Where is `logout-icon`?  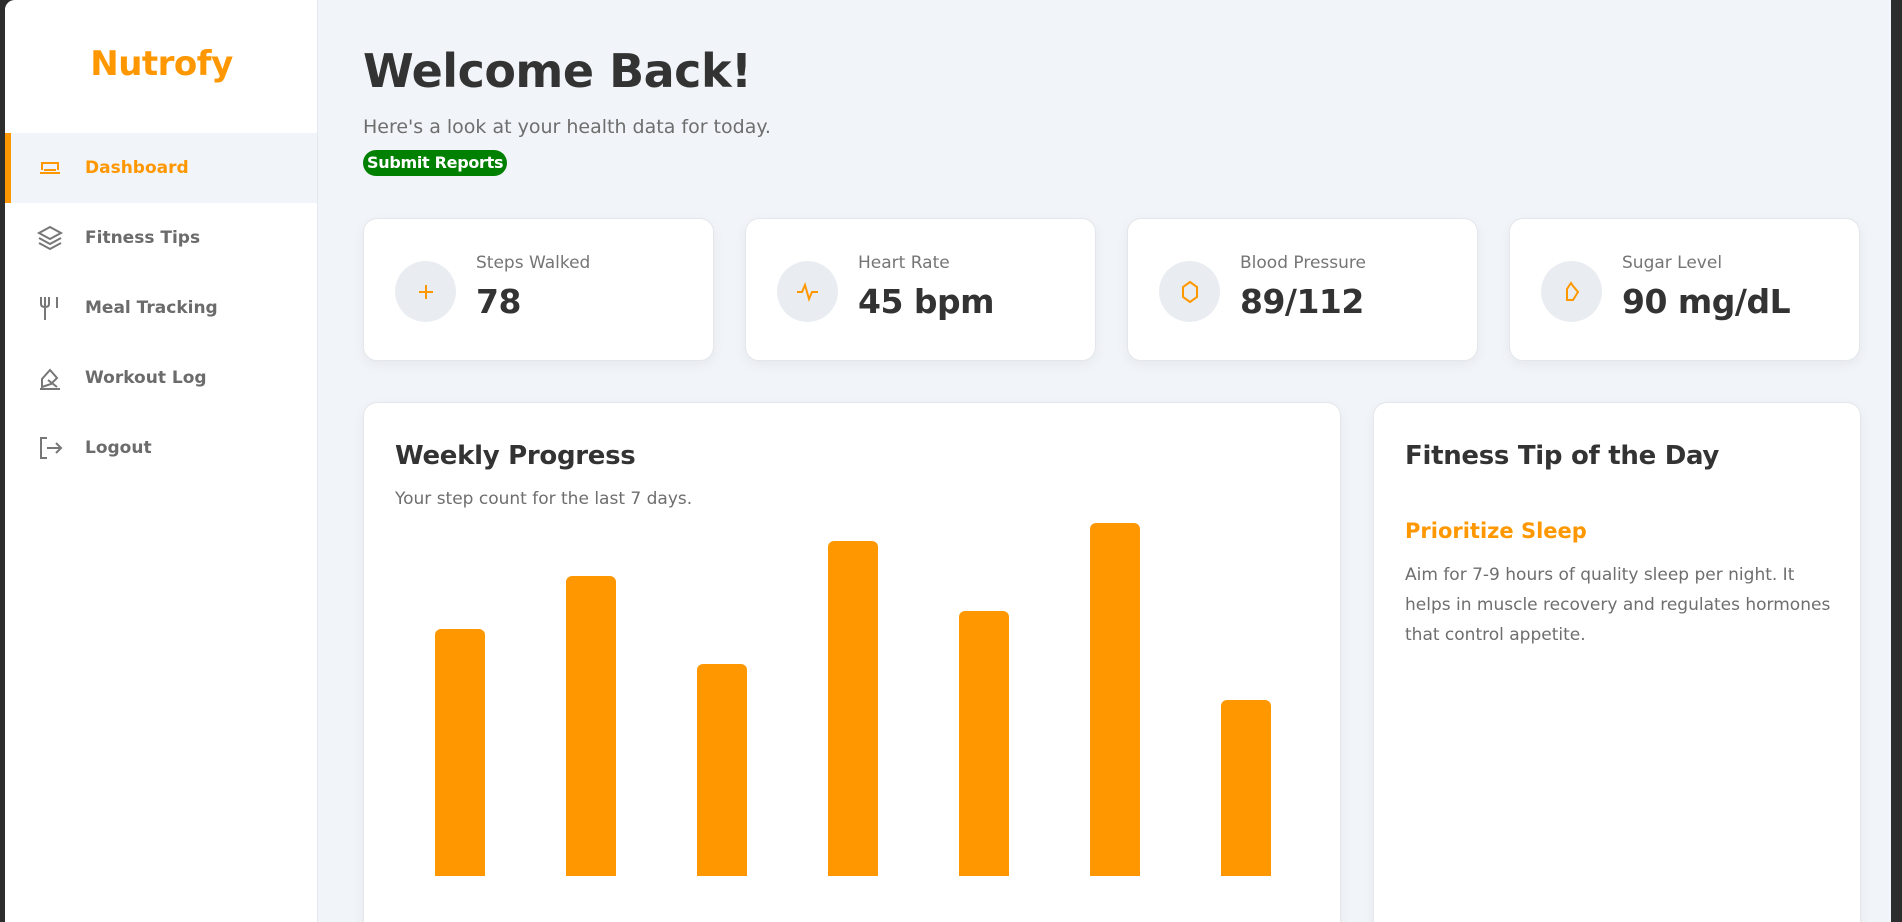 logout-icon is located at coordinates (51, 448).